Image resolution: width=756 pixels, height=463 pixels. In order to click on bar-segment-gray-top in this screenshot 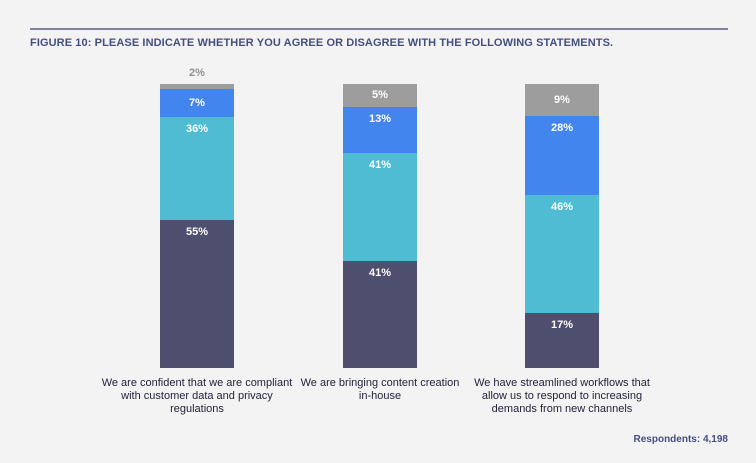, I will do `click(197, 86)`.